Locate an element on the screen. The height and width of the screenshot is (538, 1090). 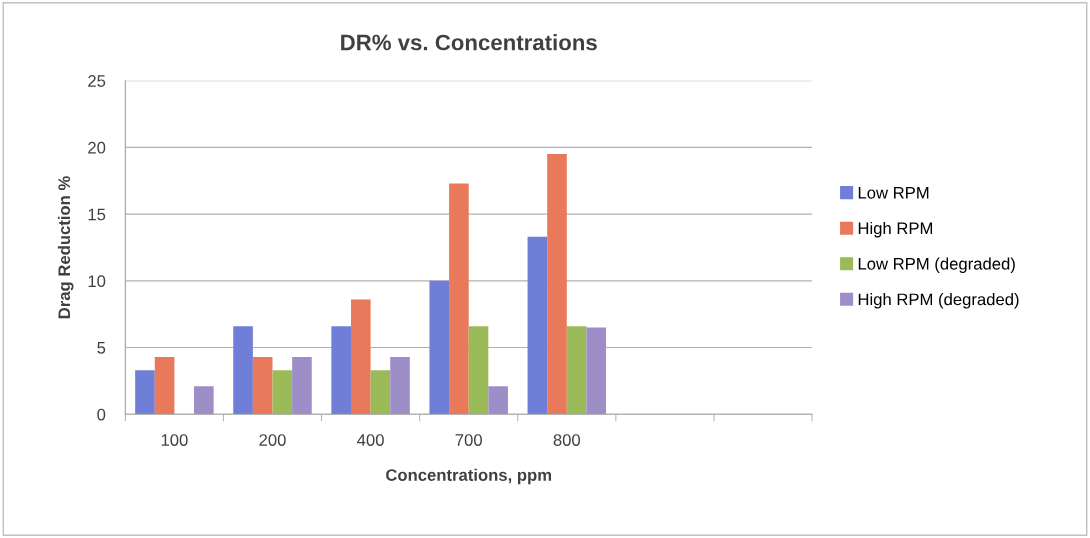
x-axis-title: Concentrations, ppm is located at coordinates (469, 476).